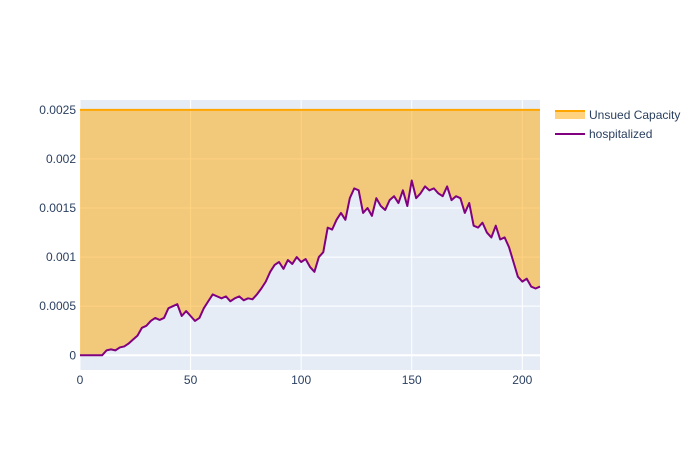 This screenshot has height=450, width=700. What do you see at coordinates (570, 115) in the screenshot?
I see `legend-swatch-unused-capacity-fill` at bounding box center [570, 115].